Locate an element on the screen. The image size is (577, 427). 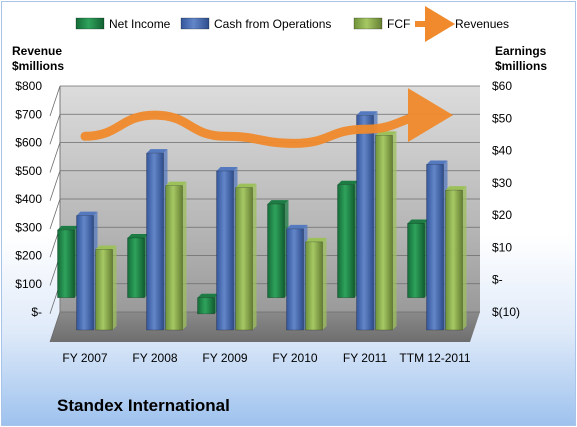
x-tick-label: FY 2007 is located at coordinates (84, 358).